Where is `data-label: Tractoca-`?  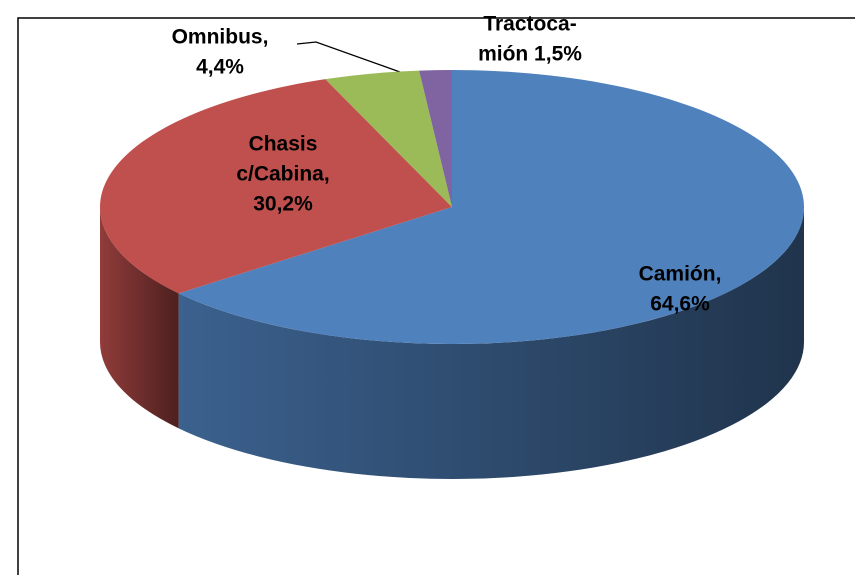 data-label: Tractoca- is located at coordinates (529, 24).